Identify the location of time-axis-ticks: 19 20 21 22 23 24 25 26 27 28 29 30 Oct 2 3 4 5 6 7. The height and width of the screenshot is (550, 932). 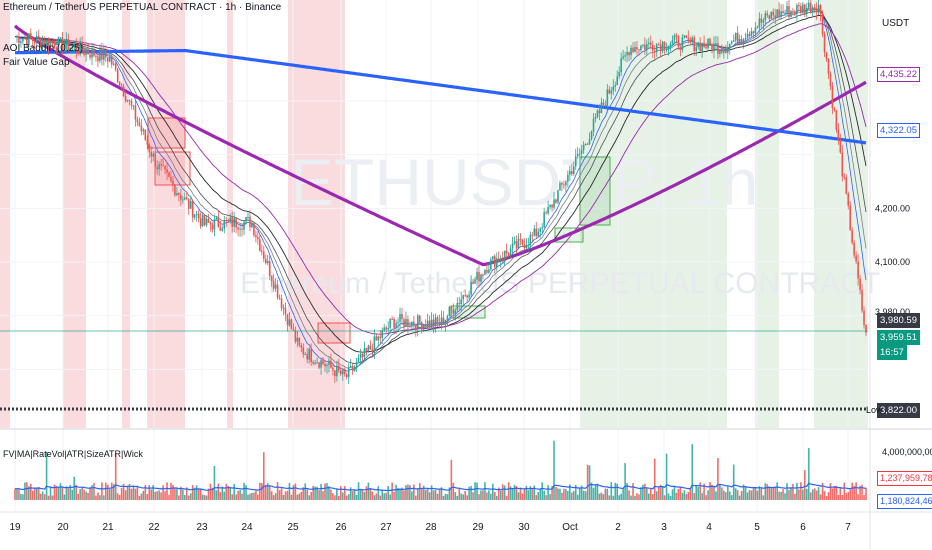
(430, 527).